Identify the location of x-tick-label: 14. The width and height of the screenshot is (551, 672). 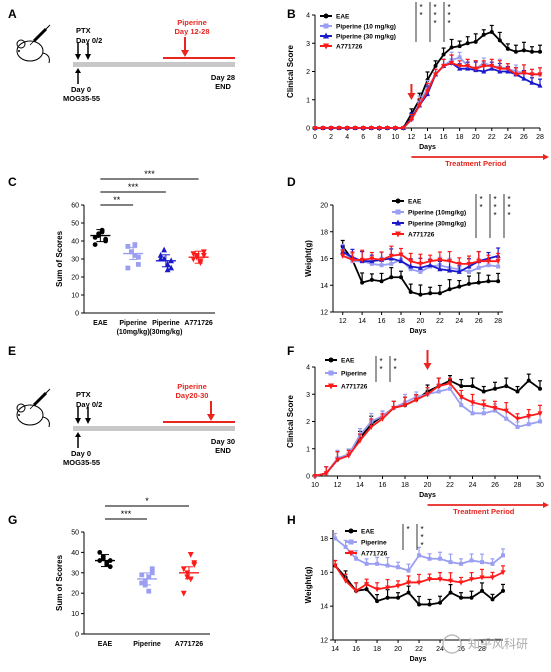
(335, 649).